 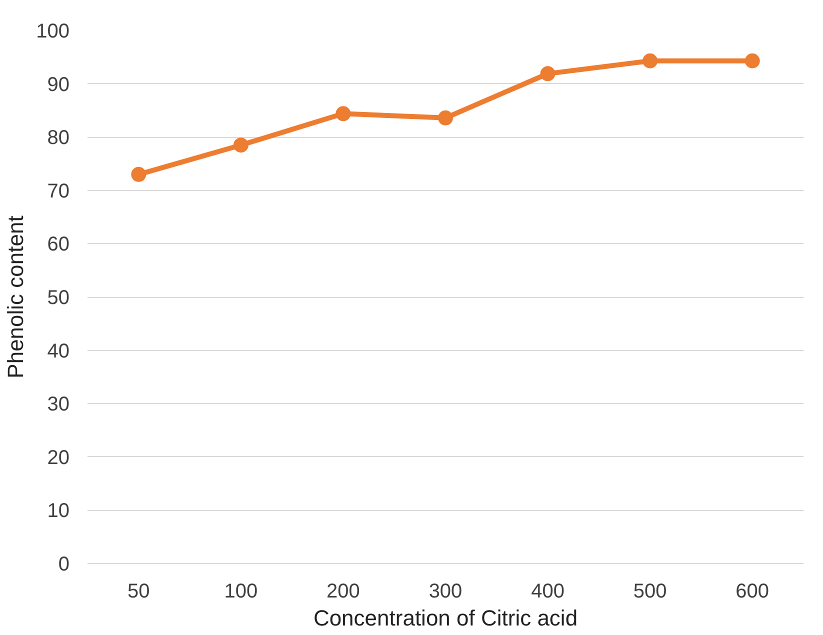 What do you see at coordinates (58, 245) in the screenshot?
I see `y-tick-label: 60` at bounding box center [58, 245].